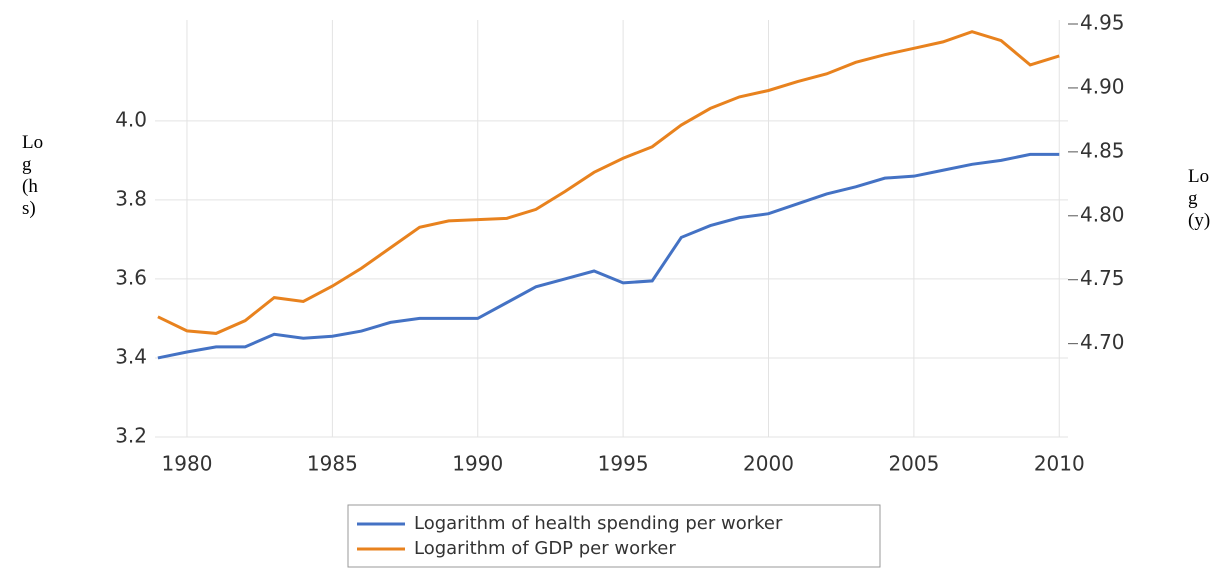 This screenshot has width=1226, height=572. What do you see at coordinates (131, 356) in the screenshot?
I see `y-tick-label: 3.4` at bounding box center [131, 356].